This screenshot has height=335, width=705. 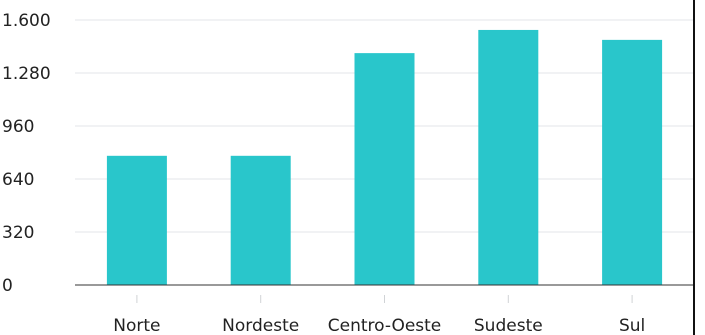 I want to click on x-tick-label: Norte, so click(x=136, y=325).